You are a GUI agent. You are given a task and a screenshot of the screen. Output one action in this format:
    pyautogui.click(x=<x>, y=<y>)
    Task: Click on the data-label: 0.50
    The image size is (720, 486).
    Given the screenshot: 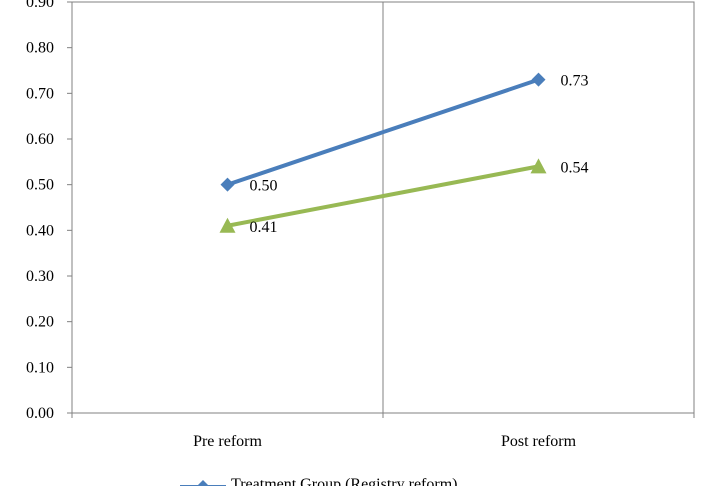 What is the action you would take?
    pyautogui.click(x=264, y=186)
    